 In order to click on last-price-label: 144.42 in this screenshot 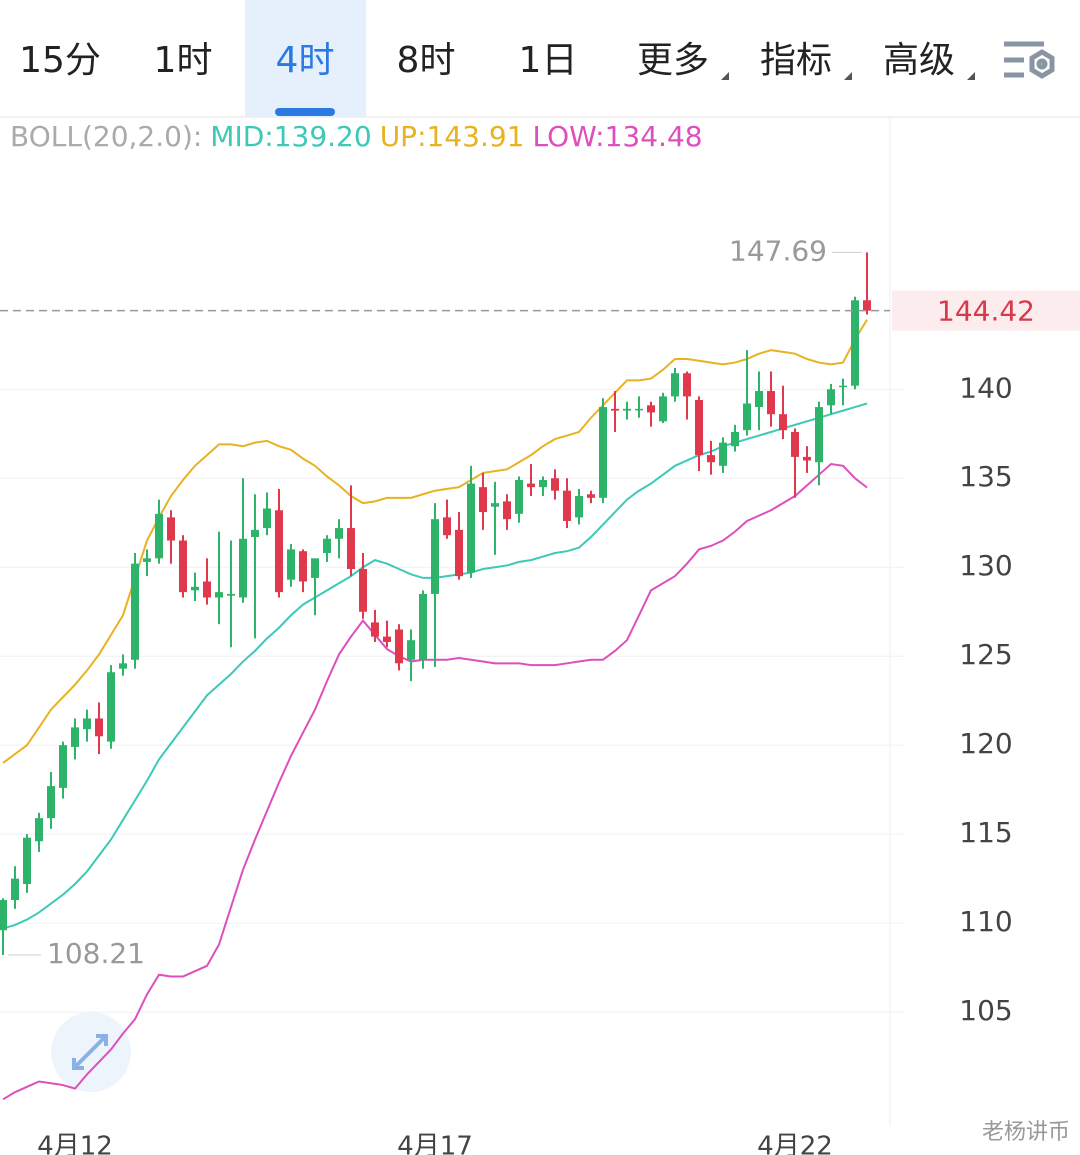, I will do `click(986, 311)`.